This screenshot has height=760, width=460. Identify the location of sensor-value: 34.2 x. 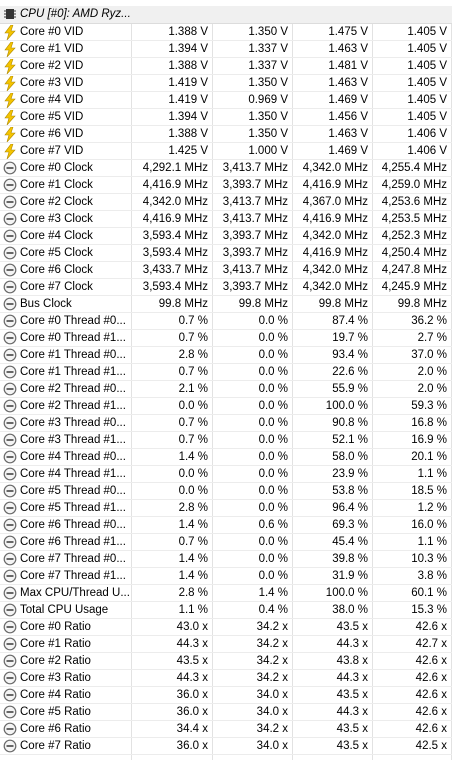
(272, 627).